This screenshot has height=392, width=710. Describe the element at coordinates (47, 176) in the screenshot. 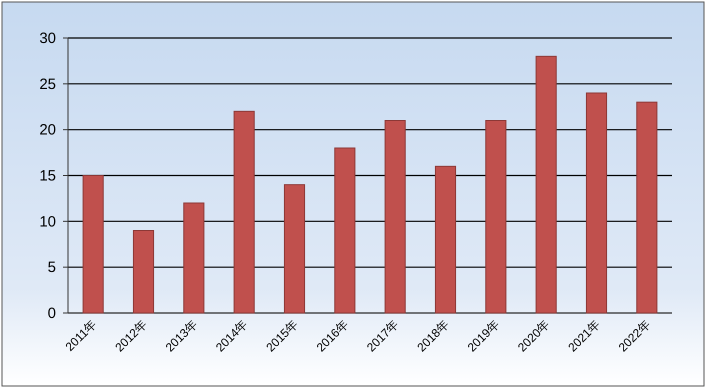

I see `y-tick-label: 15` at that location.